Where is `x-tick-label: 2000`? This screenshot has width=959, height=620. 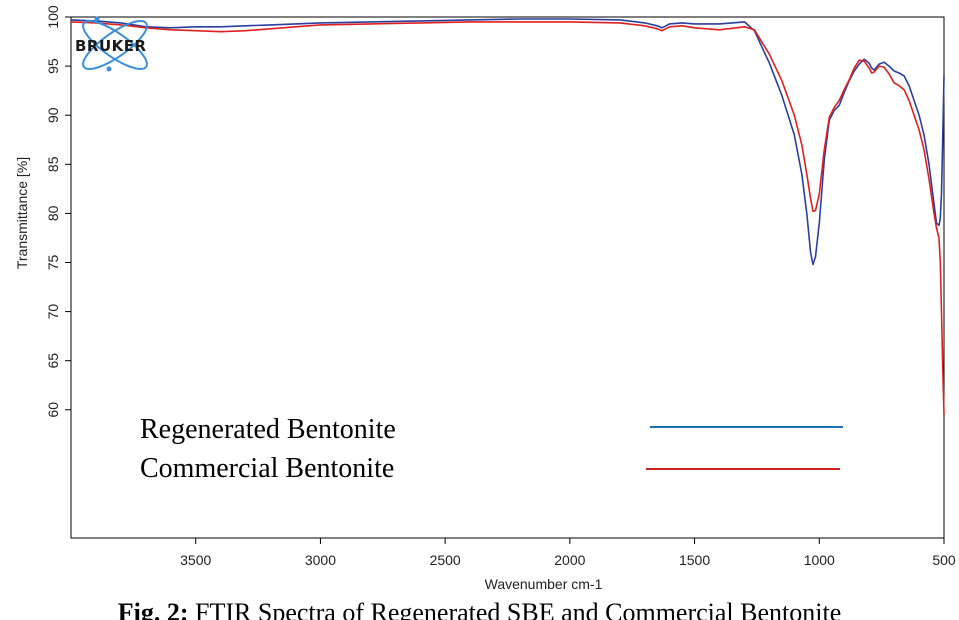 x-tick-label: 2000 is located at coordinates (569, 560).